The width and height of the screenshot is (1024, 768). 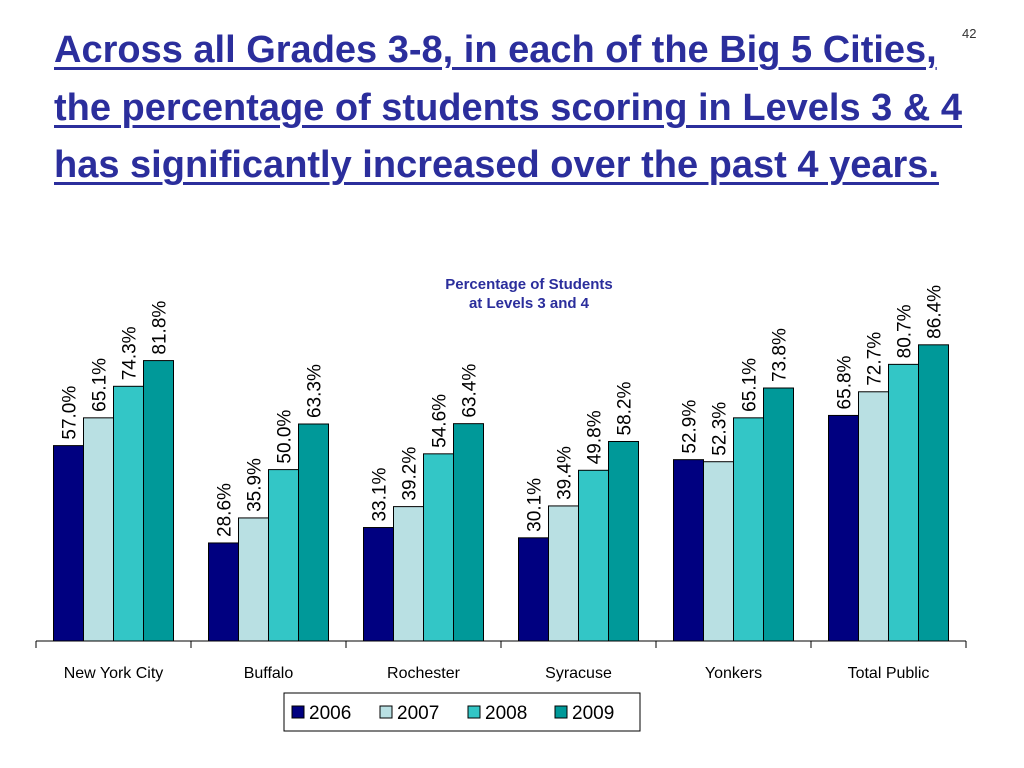 What do you see at coordinates (778, 514) in the screenshot?
I see `bar-yonkers-2009` at bounding box center [778, 514].